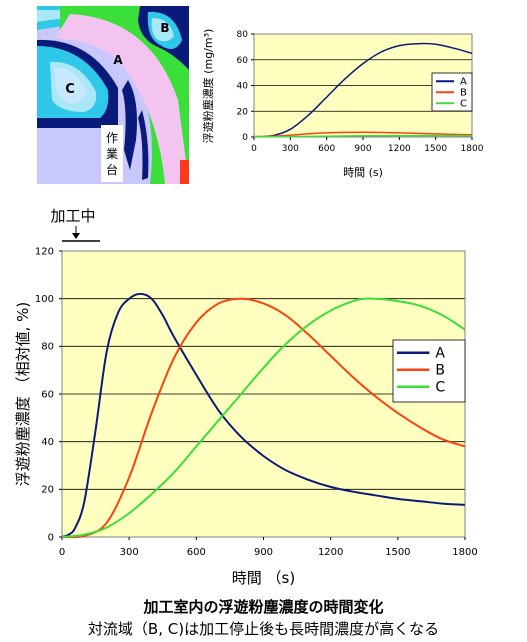  Describe the element at coordinates (112, 138) in the screenshot. I see `workbench-label-1: 作` at that location.